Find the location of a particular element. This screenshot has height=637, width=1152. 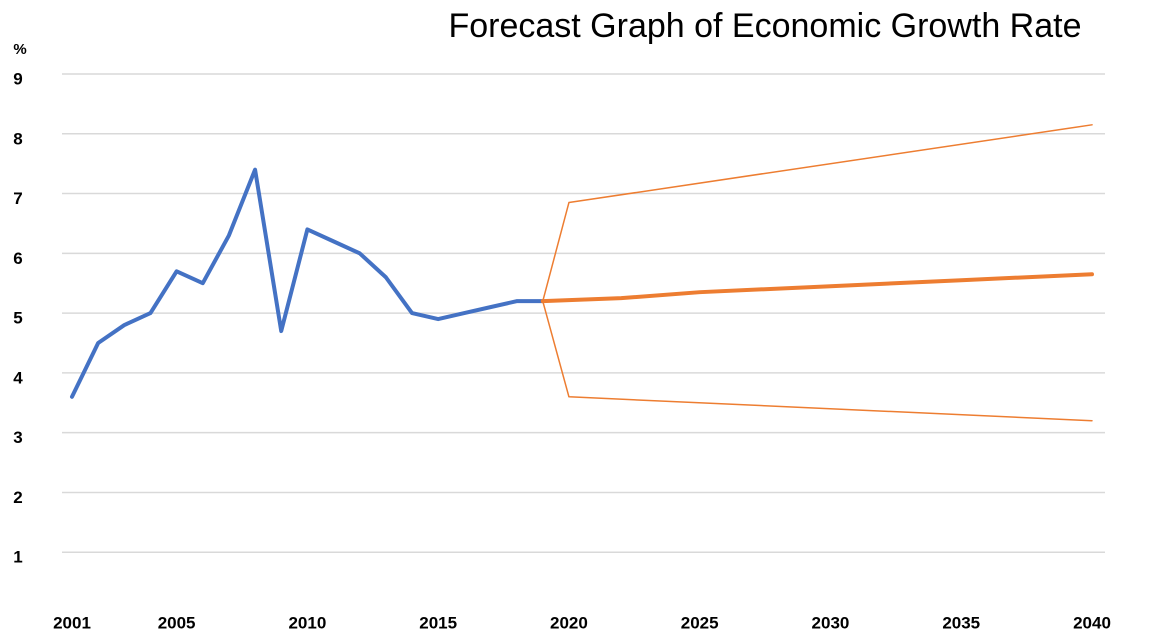

y-axis-label: % is located at coordinates (19, 49).